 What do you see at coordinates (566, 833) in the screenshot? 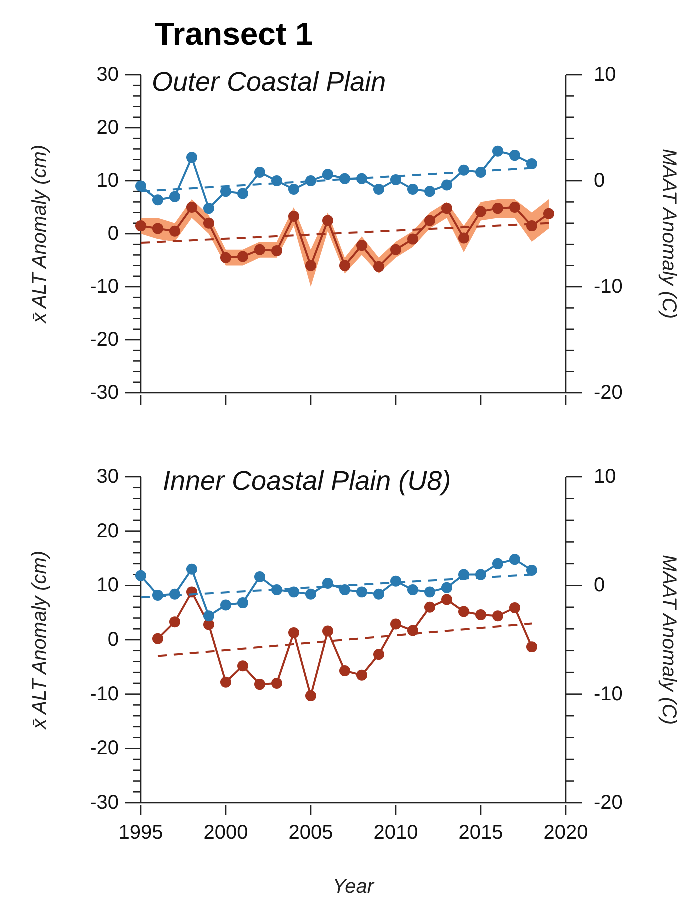
I see `x-tick-label: 2020` at bounding box center [566, 833].